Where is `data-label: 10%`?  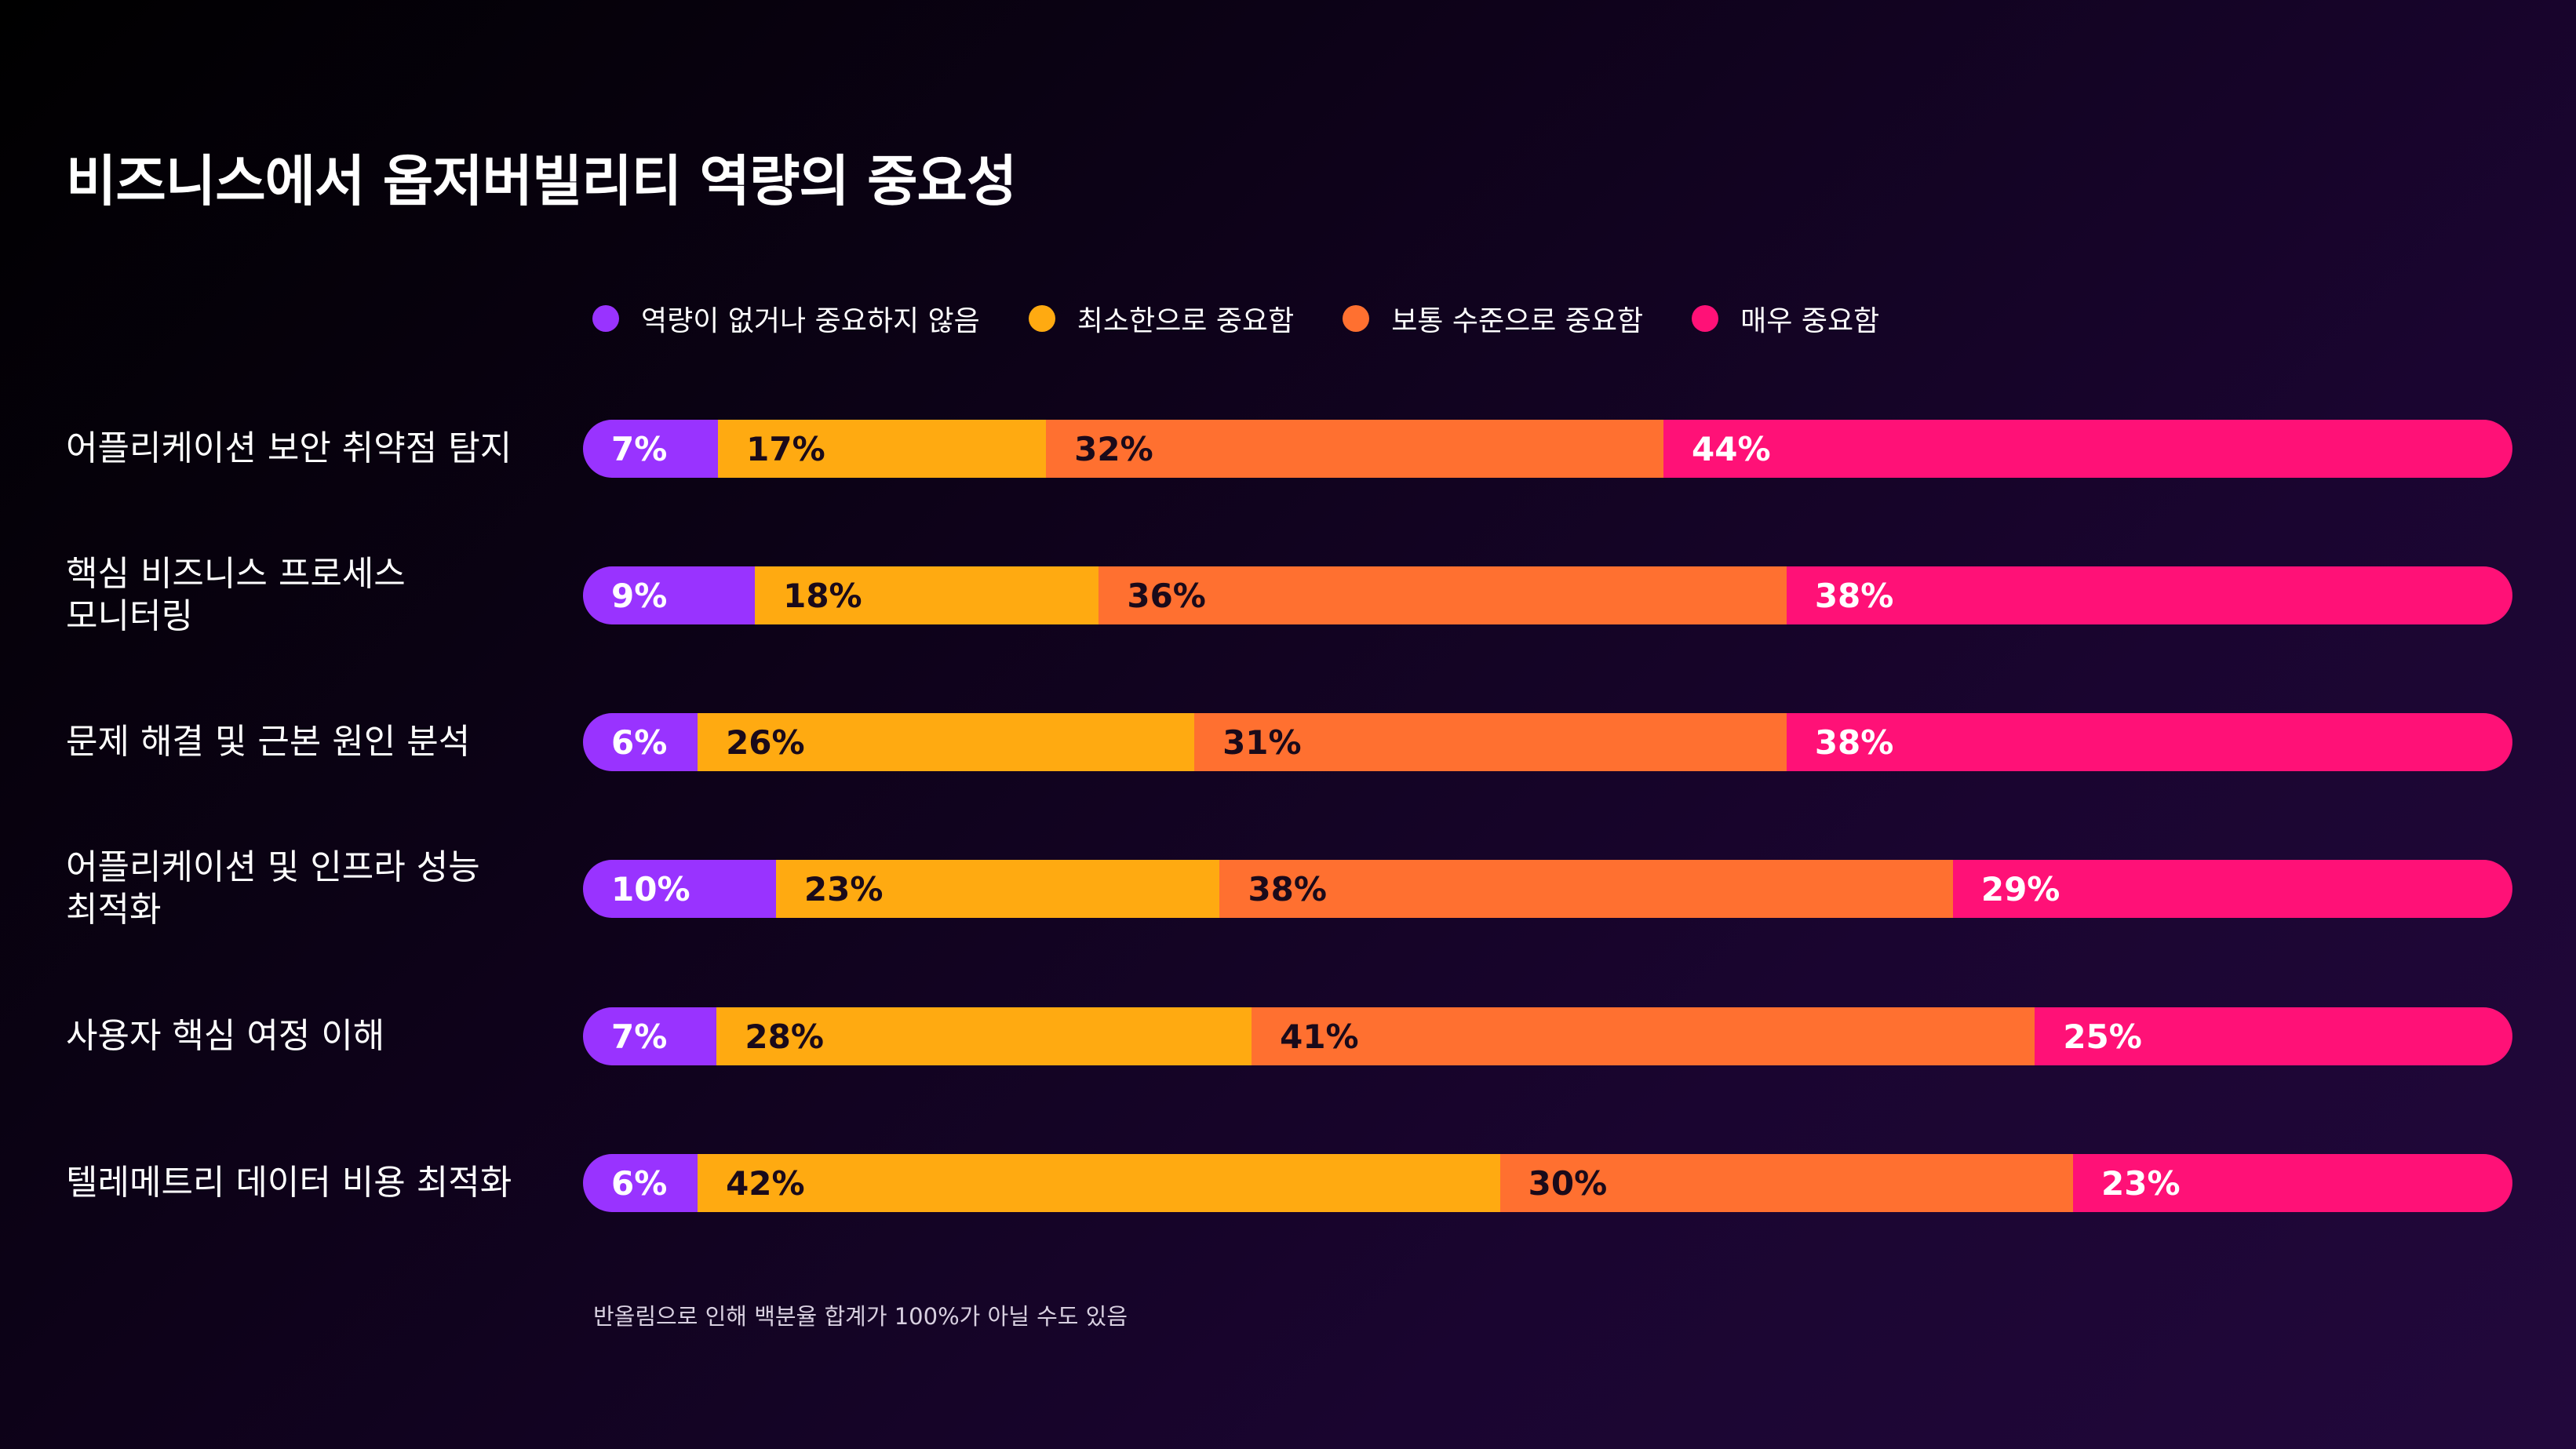
data-label: 10% is located at coordinates (650, 889).